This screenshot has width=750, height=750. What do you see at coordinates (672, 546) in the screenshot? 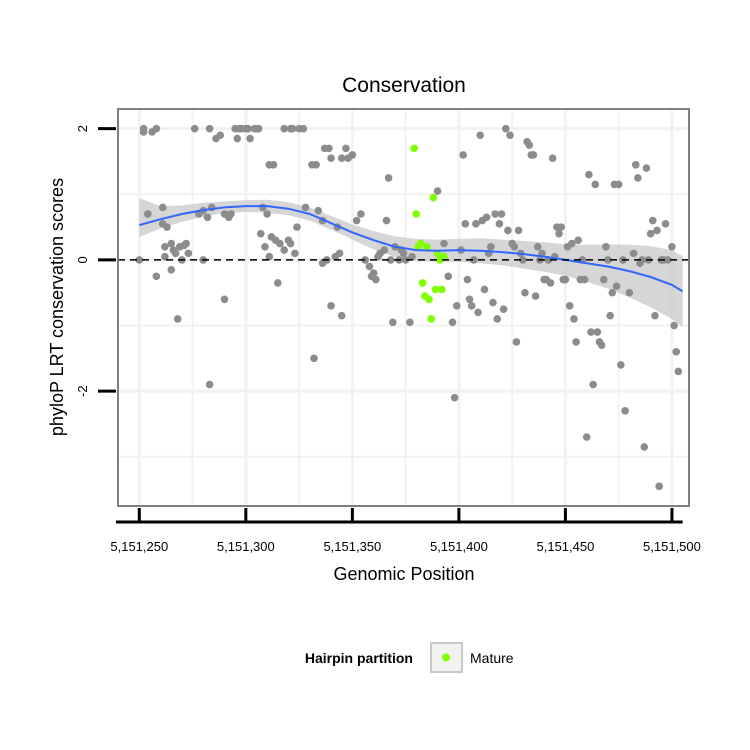
I see `x-tick-label: 5,151,500` at bounding box center [672, 546].